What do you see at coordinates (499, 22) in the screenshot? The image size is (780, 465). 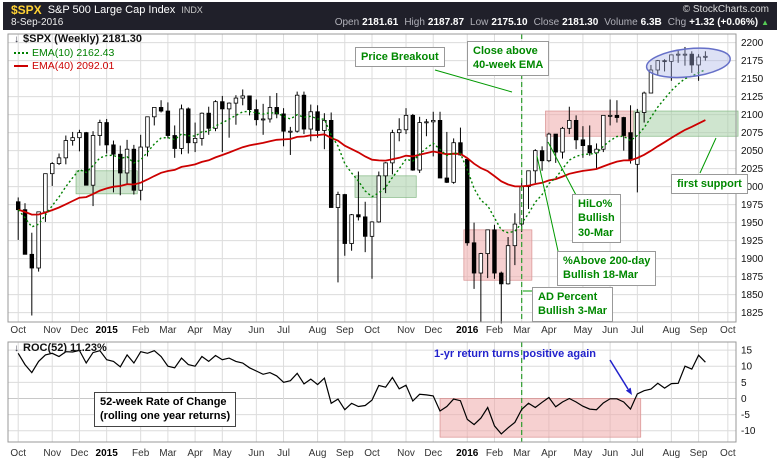 I see `quote-low: Low 2175.10` at bounding box center [499, 22].